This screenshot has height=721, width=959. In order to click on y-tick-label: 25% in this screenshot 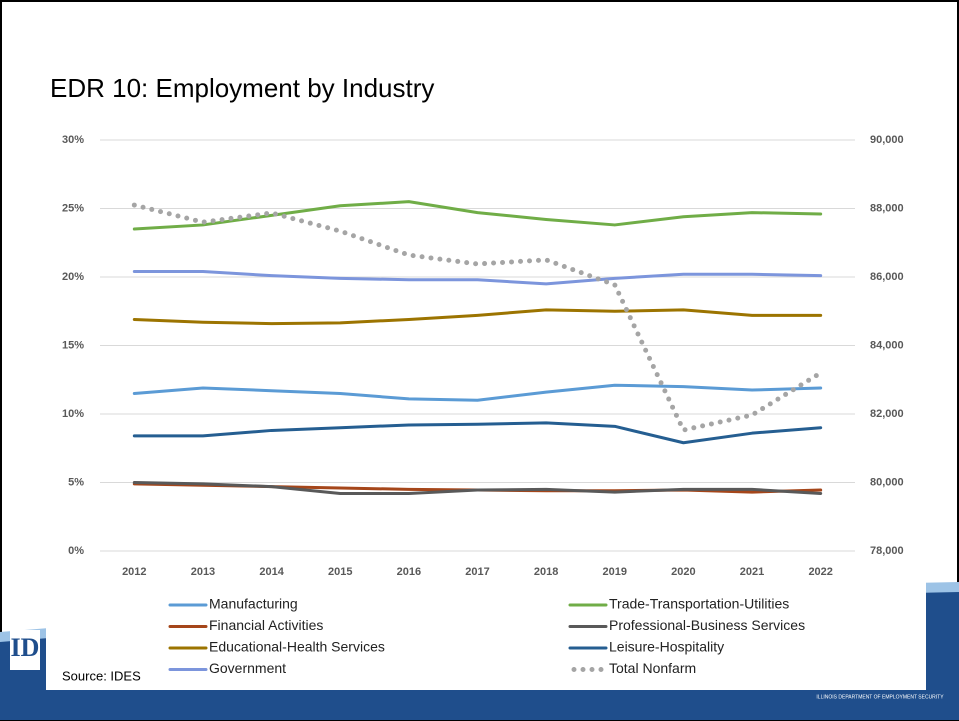, I will do `click(73, 208)`.